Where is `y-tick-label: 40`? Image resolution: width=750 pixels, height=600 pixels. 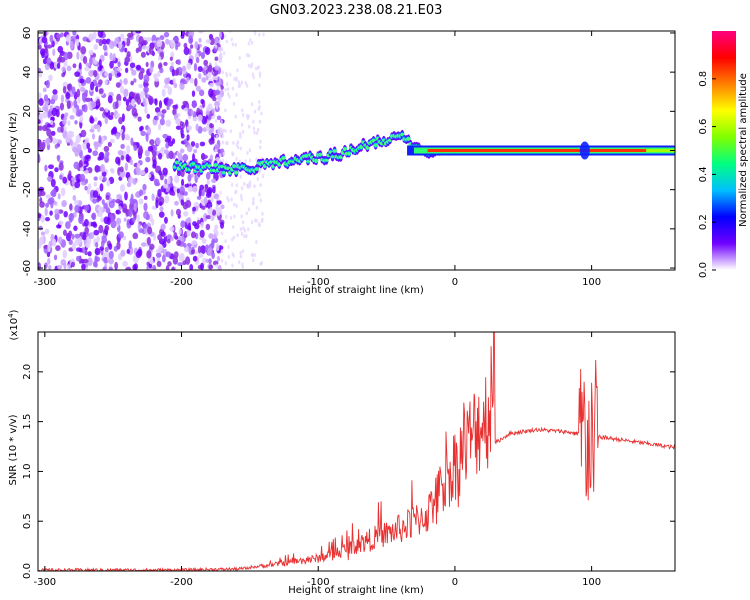
y-tick-label: 40 is located at coordinates (27, 72).